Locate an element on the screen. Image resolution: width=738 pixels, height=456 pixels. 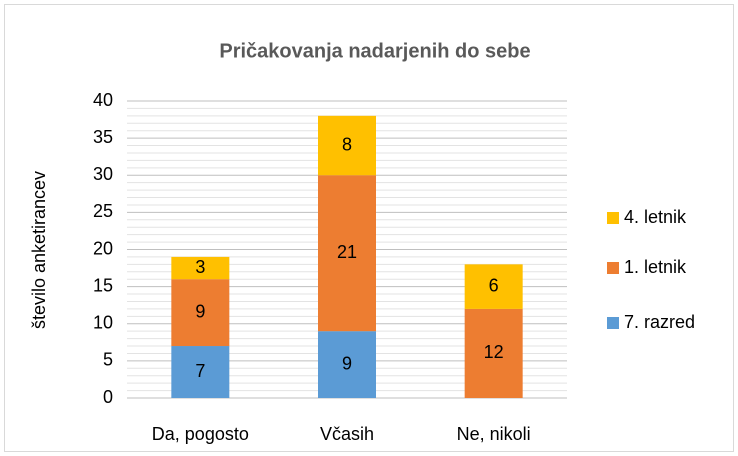
y-tick-label: 35 is located at coordinates (103, 137).